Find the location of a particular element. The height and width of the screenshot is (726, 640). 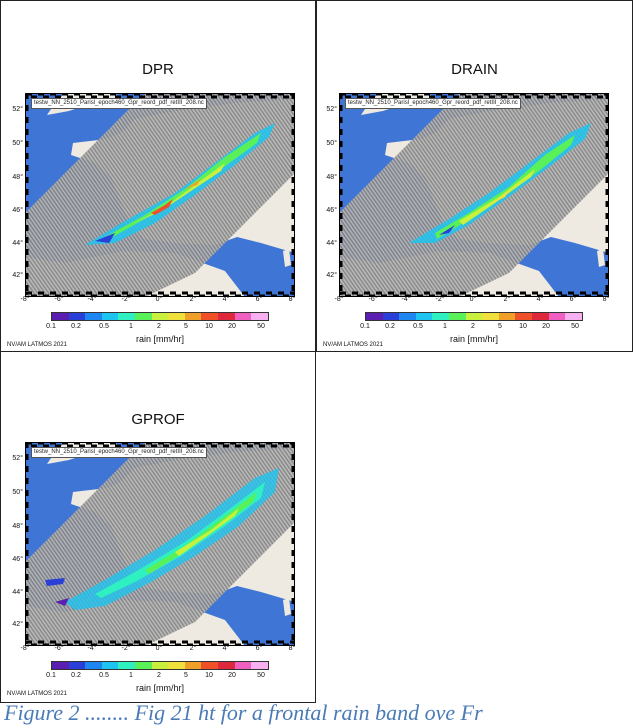

lat-label: 46° is located at coordinates (17, 559).